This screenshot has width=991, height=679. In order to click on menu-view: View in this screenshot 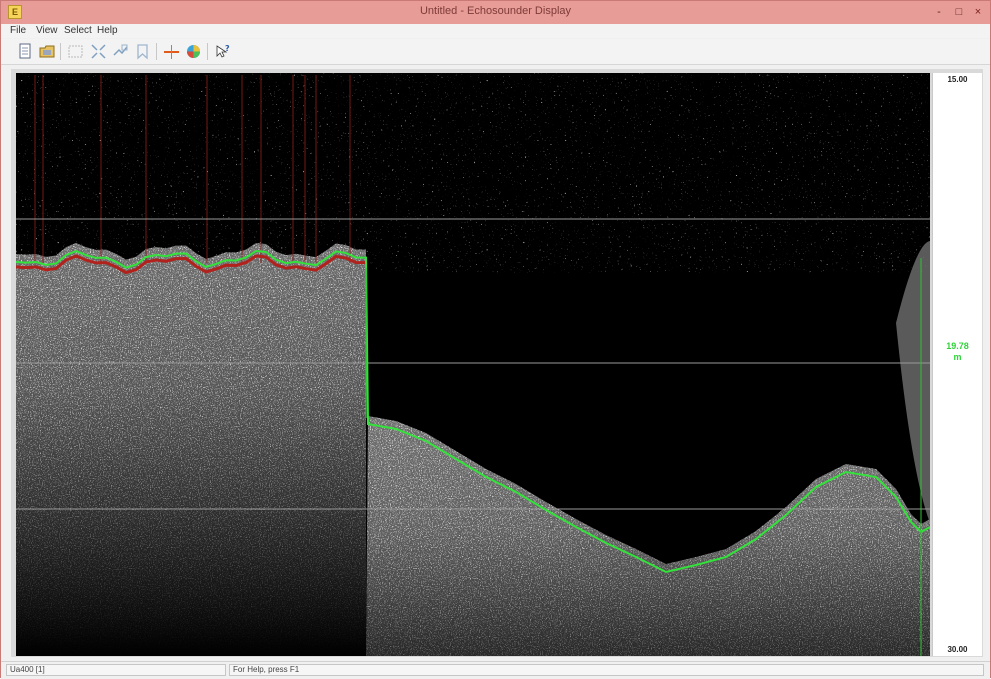, I will do `click(47, 30)`.